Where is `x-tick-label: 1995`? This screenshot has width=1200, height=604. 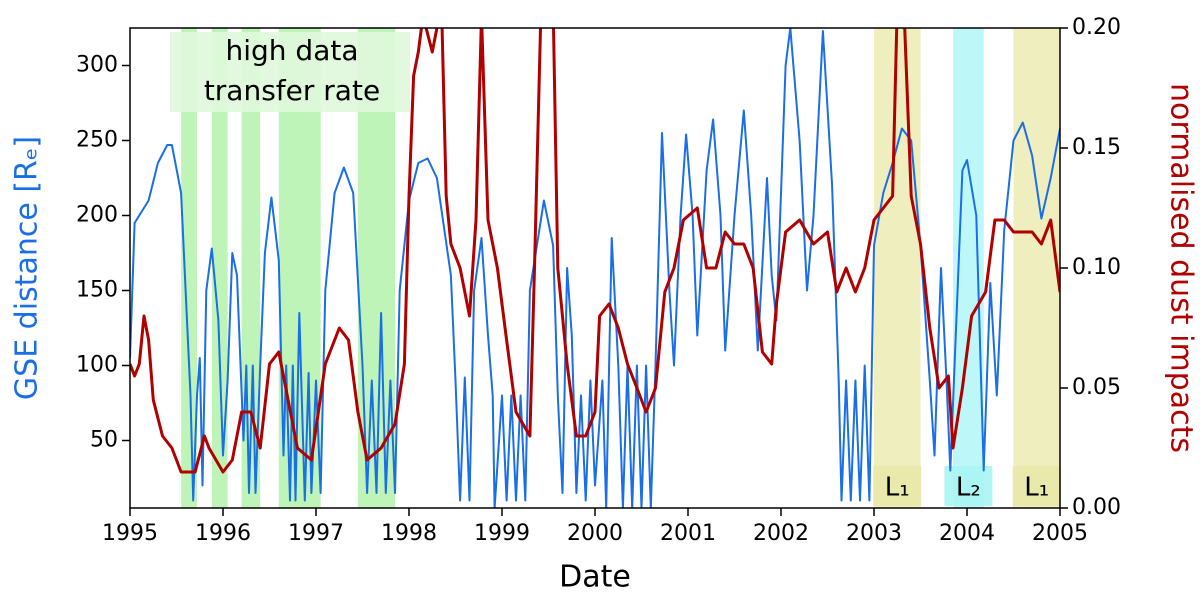 x-tick-label: 1995 is located at coordinates (130, 533).